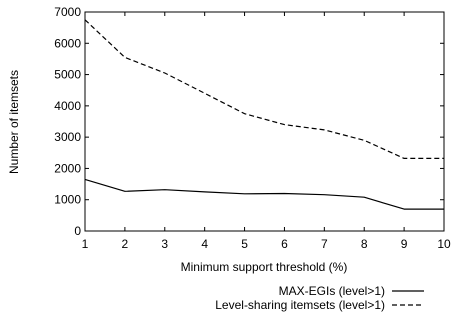  I want to click on y-axis-label: Number of itemsets, so click(14, 122).